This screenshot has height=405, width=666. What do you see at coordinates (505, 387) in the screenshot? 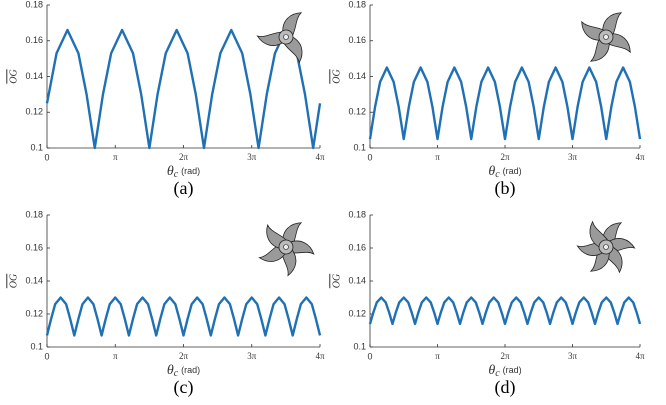
I see `caption: (d)` at bounding box center [505, 387].